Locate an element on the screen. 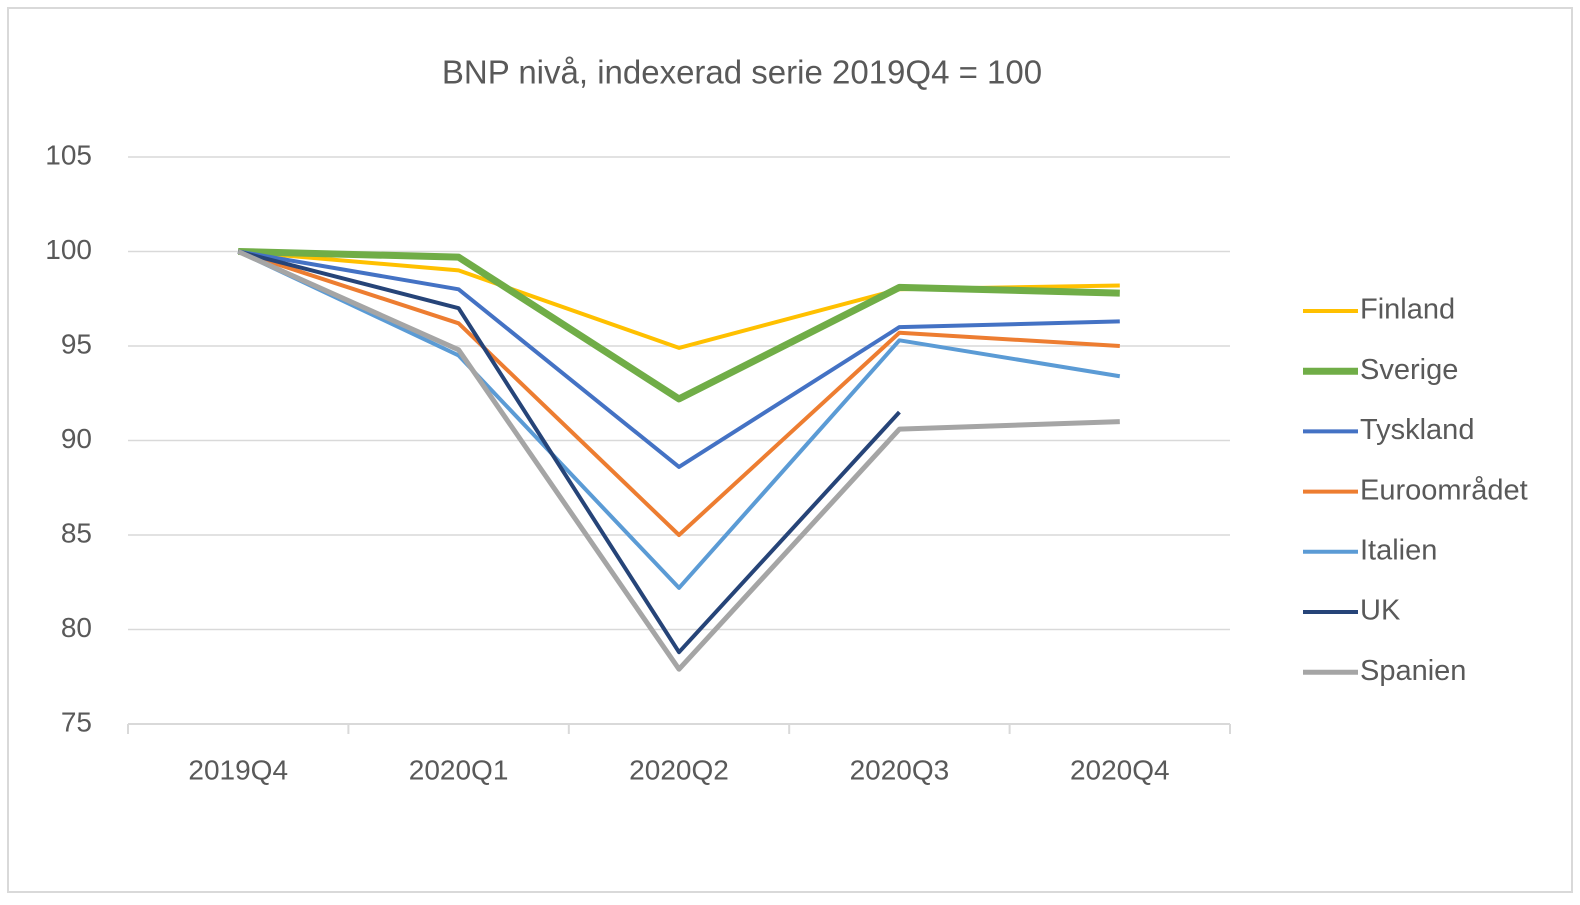 The image size is (1580, 905). legend-label: Spanien is located at coordinates (1413, 671).